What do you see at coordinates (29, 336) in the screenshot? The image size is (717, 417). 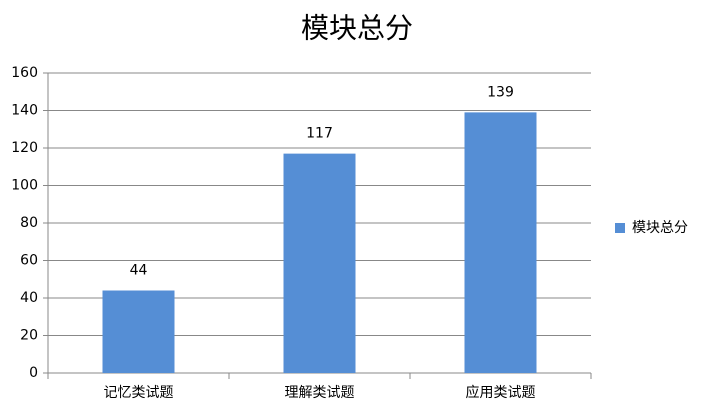 I see `y-tick-label: 20` at bounding box center [29, 336].